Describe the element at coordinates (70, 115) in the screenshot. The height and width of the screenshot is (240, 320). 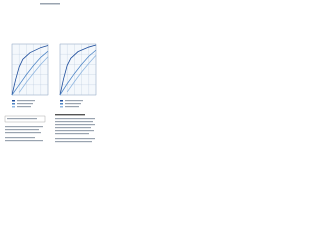
I see `heading-line` at that location.